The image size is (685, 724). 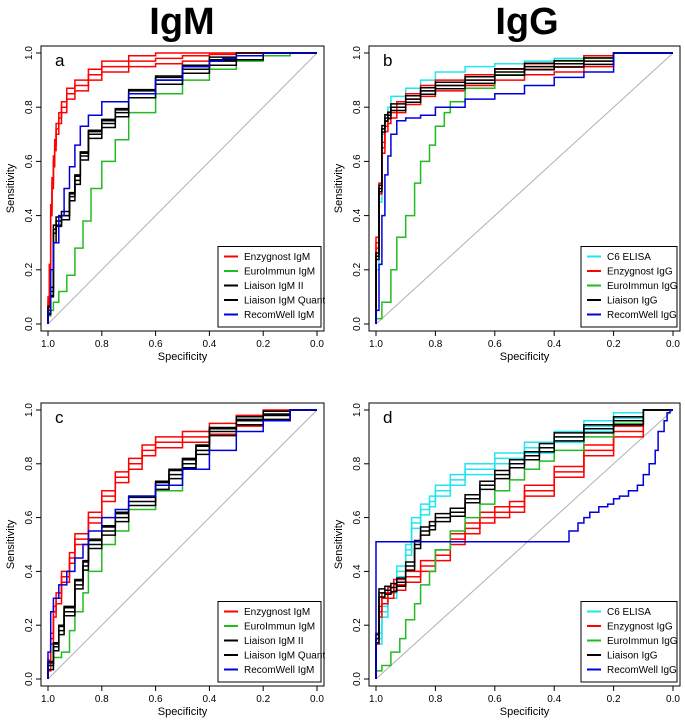 I want to click on panel-letter: a, so click(x=60, y=60).